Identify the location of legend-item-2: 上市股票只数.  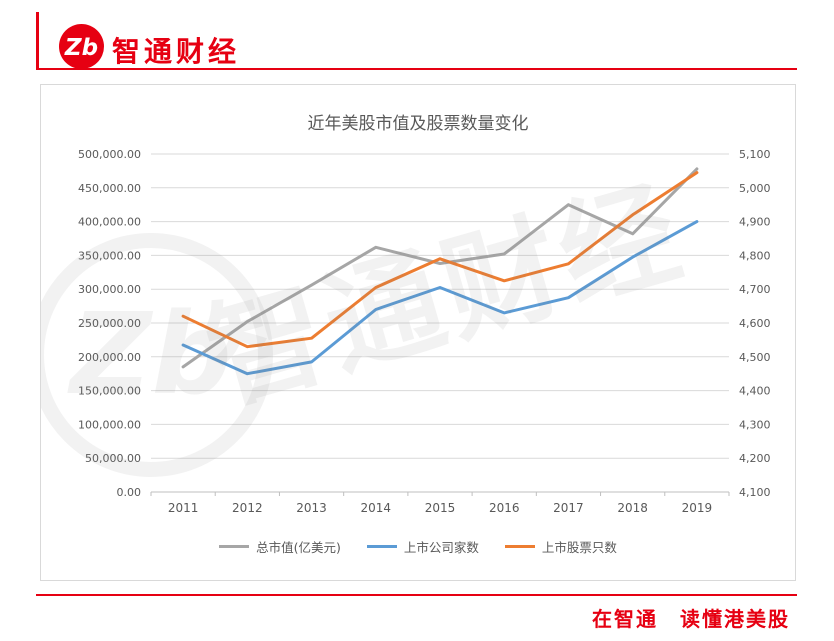
(560, 546).